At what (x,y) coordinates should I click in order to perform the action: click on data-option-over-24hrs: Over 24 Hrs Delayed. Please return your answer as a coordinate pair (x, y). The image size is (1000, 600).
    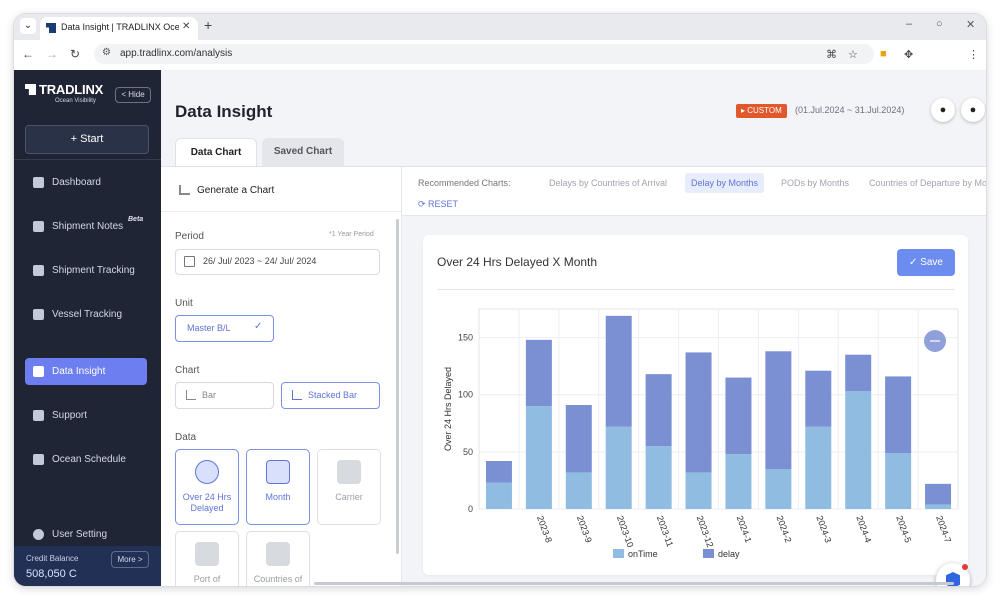
    Looking at the image, I should click on (207, 487).